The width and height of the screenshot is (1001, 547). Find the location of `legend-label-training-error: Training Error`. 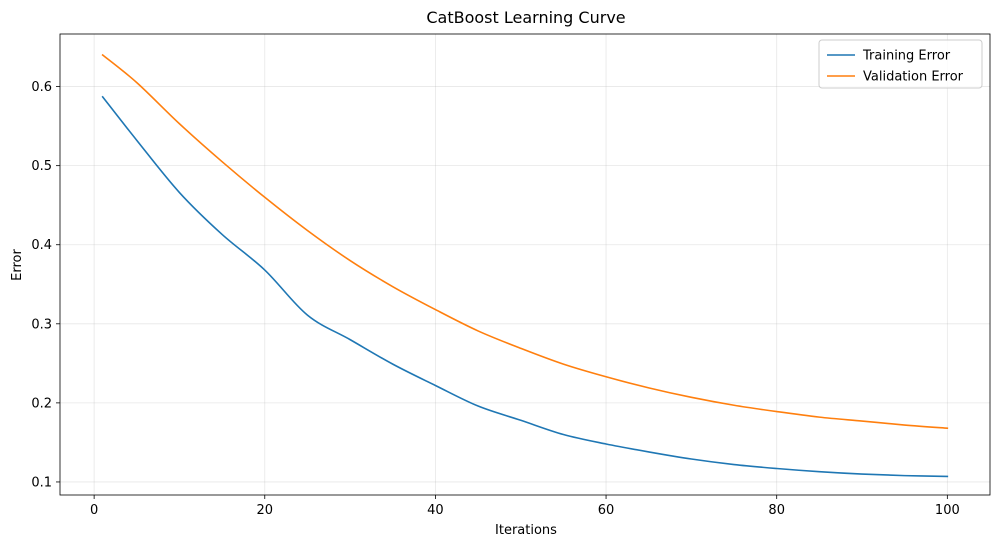

legend-label-training-error: Training Error is located at coordinates (906, 56).